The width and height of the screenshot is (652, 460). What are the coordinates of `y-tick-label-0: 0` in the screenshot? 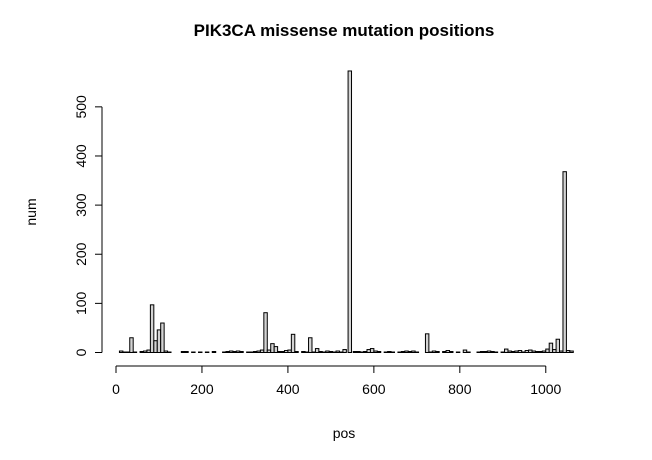 It's located at (81, 352).